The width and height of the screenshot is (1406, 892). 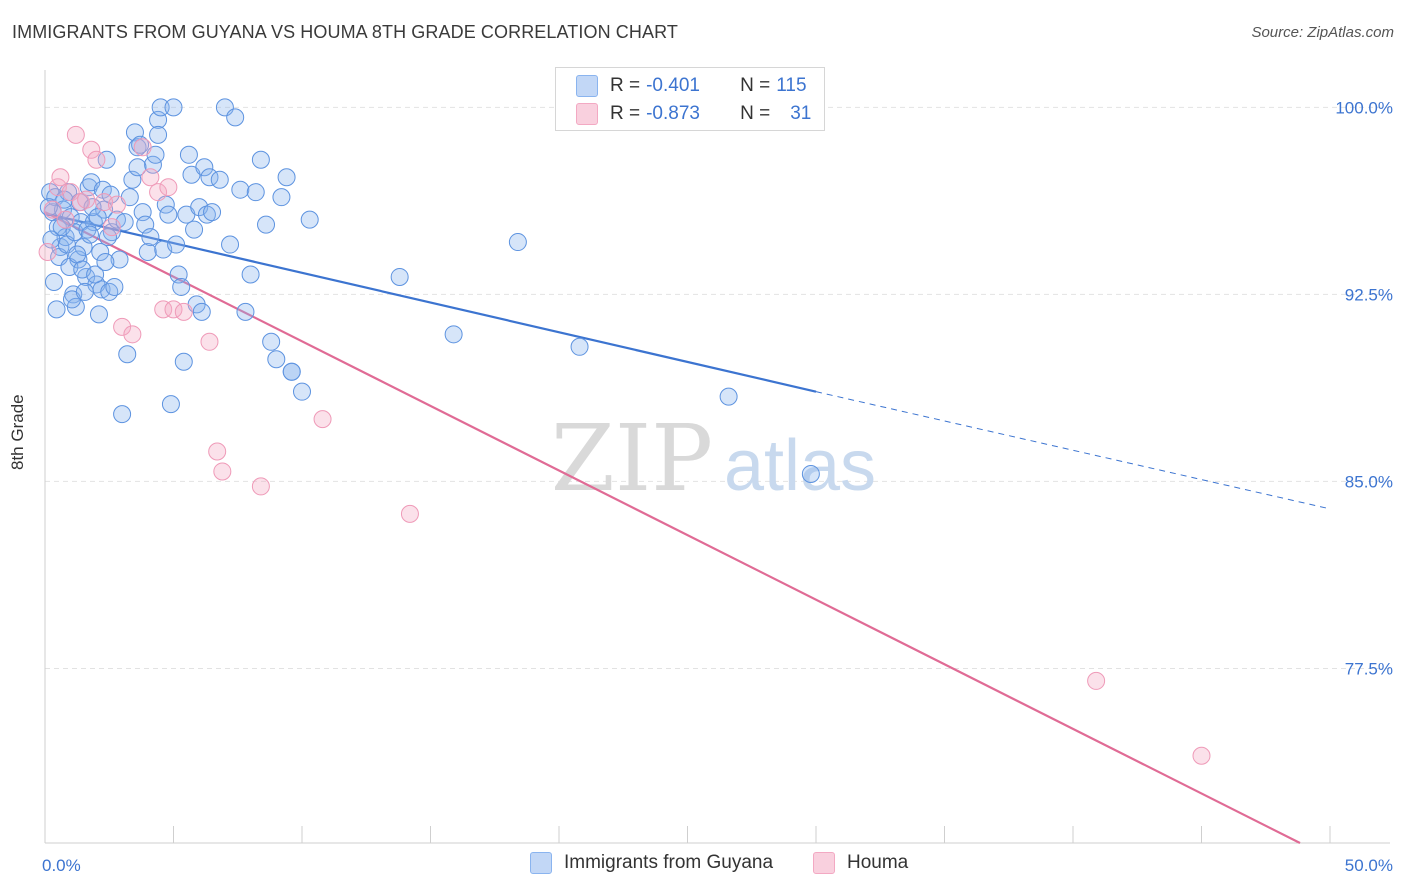 I want to click on source-label: Source: ZipAtlas.com, so click(x=1322, y=32).